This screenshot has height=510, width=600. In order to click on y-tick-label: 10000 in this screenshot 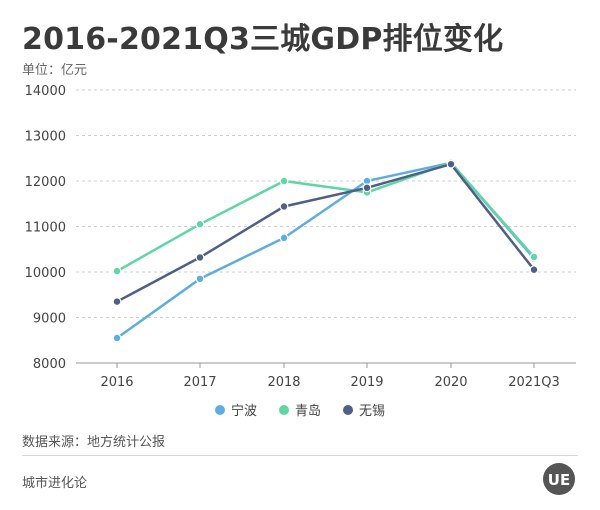, I will do `click(45, 273)`.